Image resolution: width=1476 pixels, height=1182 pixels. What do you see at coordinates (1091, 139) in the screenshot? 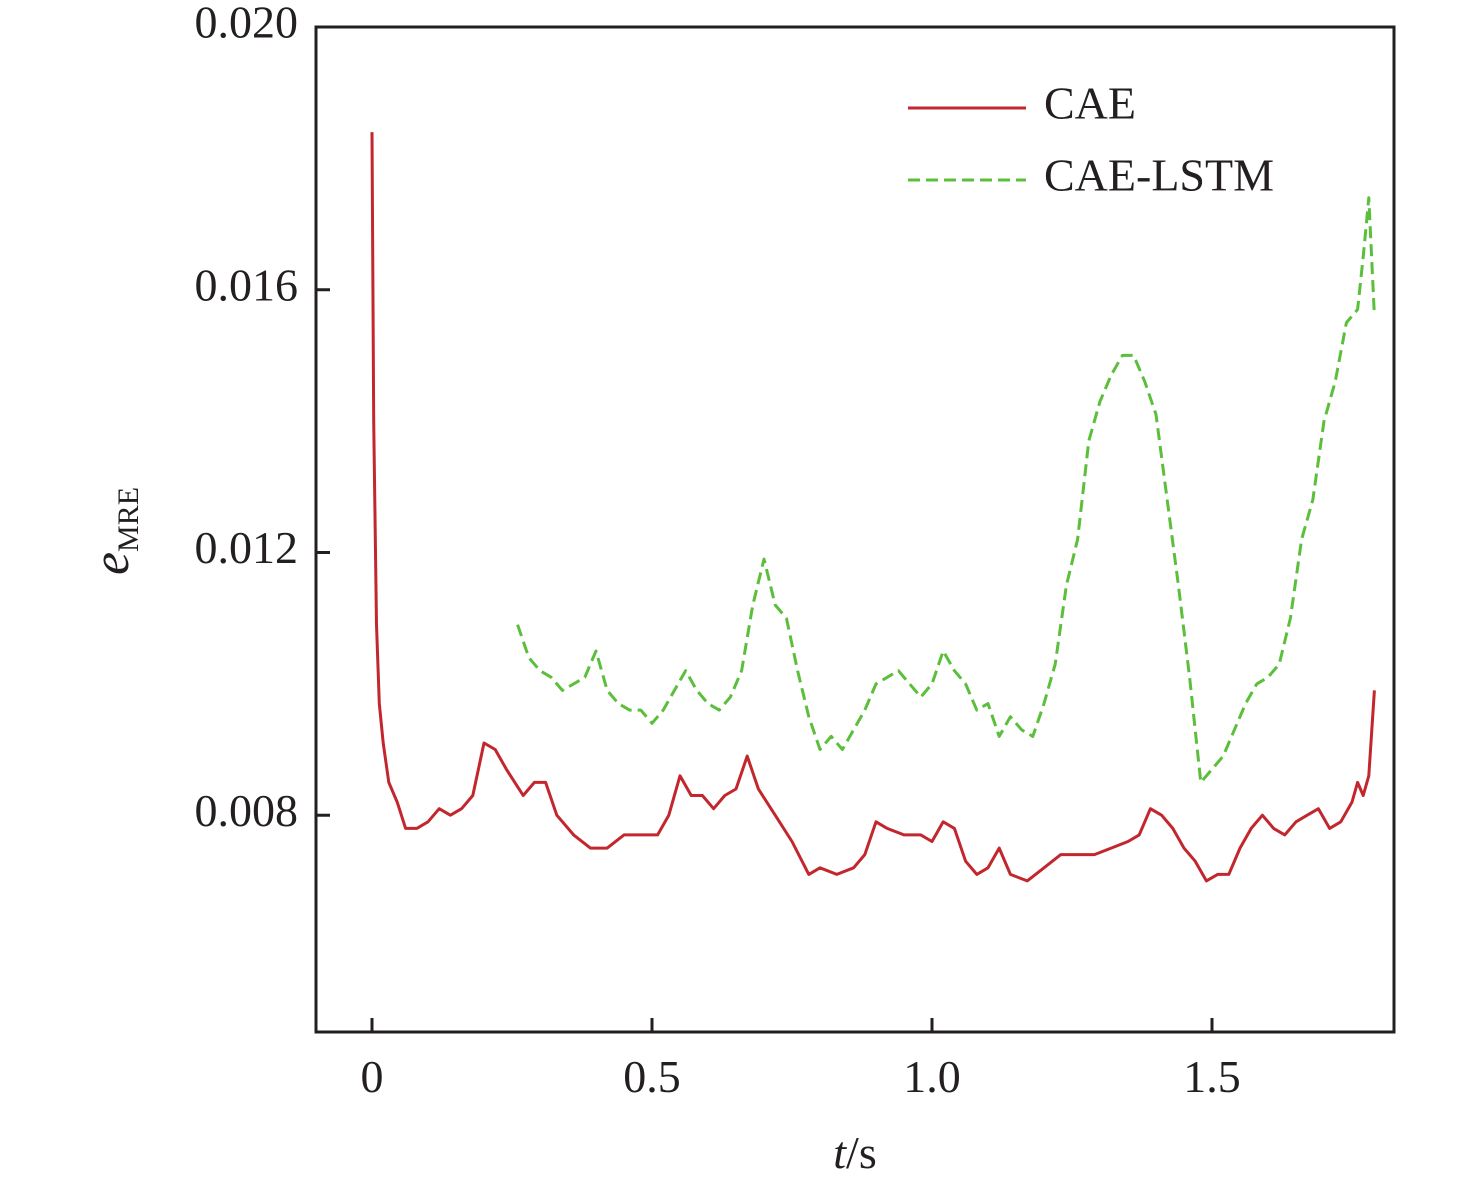
I see `legend: CAE CAE-LSTM` at bounding box center [1091, 139].